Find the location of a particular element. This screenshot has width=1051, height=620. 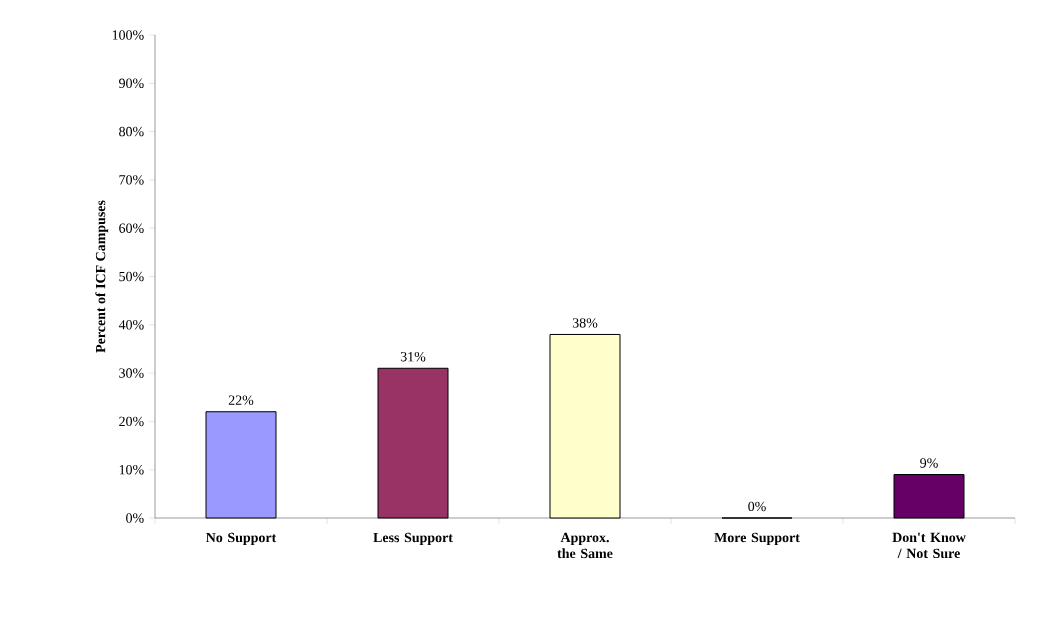

y-tick-label: 50% is located at coordinates (131, 276).